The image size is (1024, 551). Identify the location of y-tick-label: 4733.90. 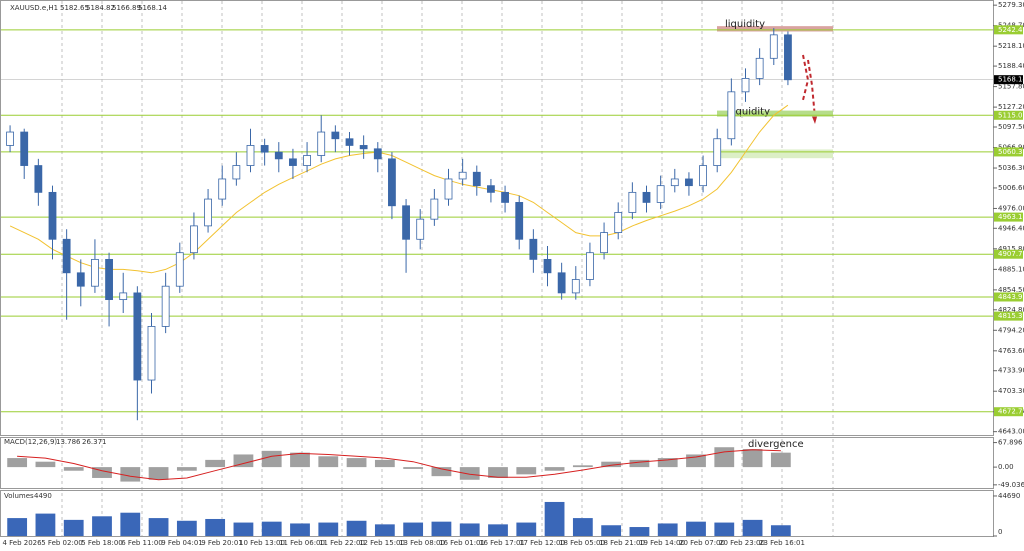
(1011, 371).